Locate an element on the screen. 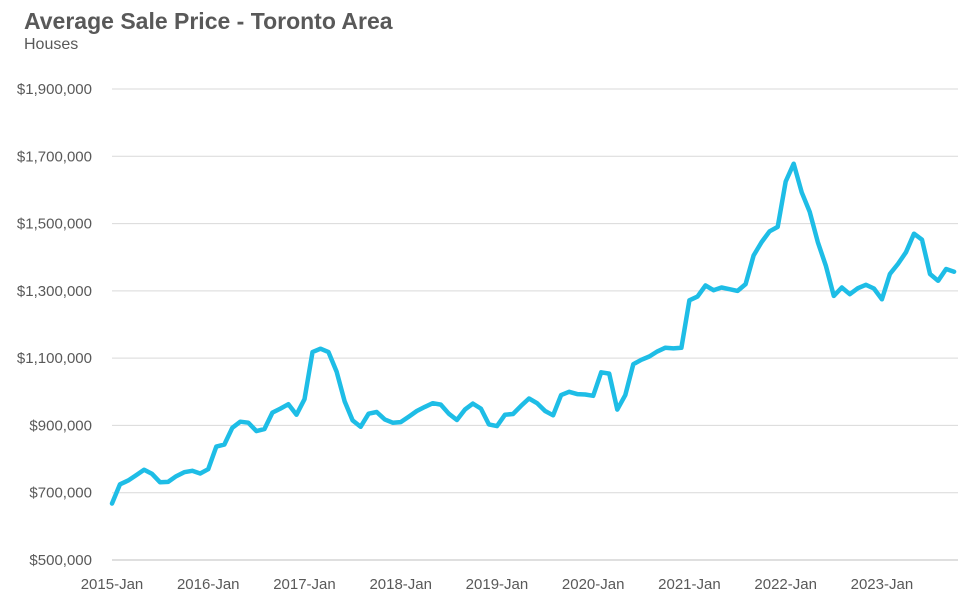 The width and height of the screenshot is (975, 601). x-tick-label: 2023-Jan is located at coordinates (882, 584).